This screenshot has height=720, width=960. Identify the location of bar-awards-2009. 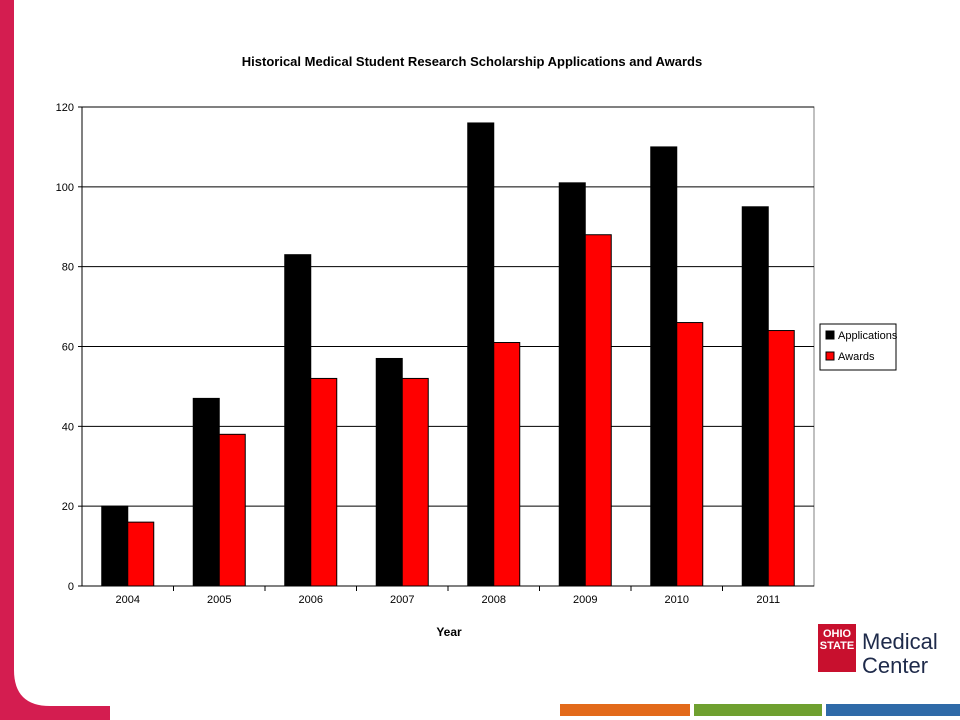
(598, 410).